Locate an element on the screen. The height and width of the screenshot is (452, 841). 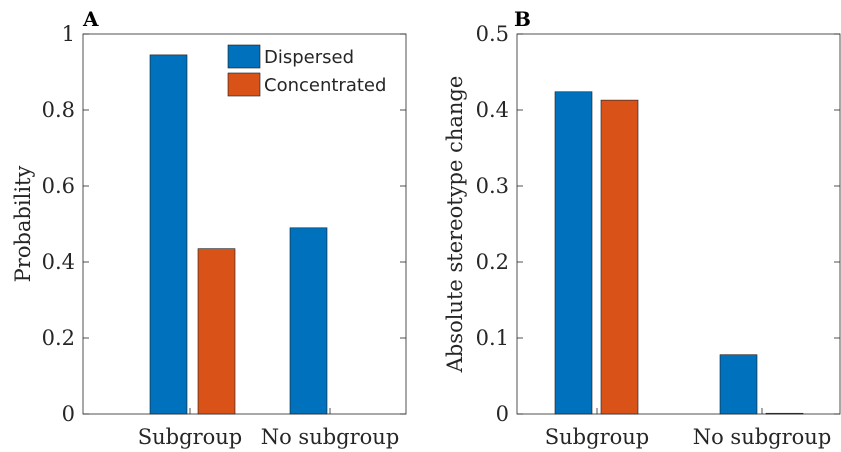
y-tick-label: 1 is located at coordinates (68, 34).